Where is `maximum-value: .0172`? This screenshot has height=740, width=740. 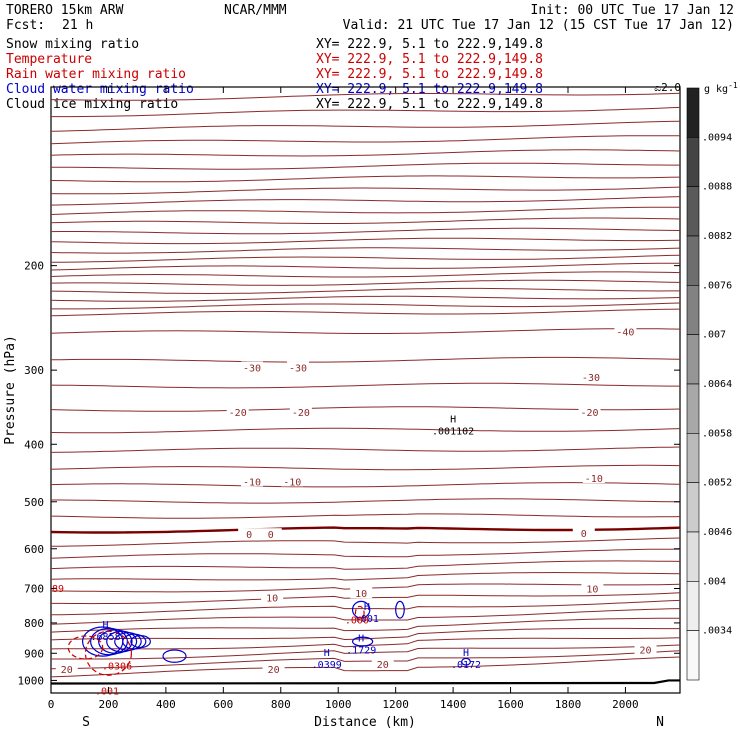 maximum-value: .0172 is located at coordinates (466, 665).